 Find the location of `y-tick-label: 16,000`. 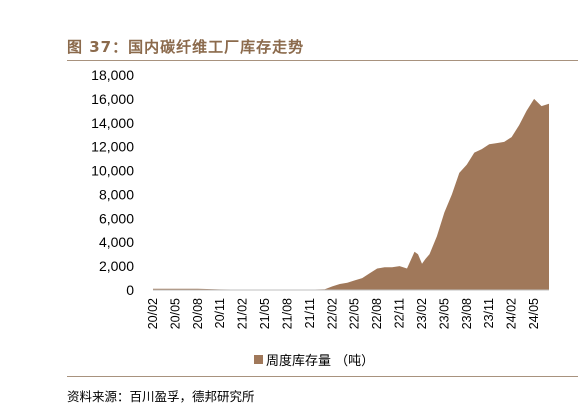

y-tick-label: 16,000 is located at coordinates (112, 99).